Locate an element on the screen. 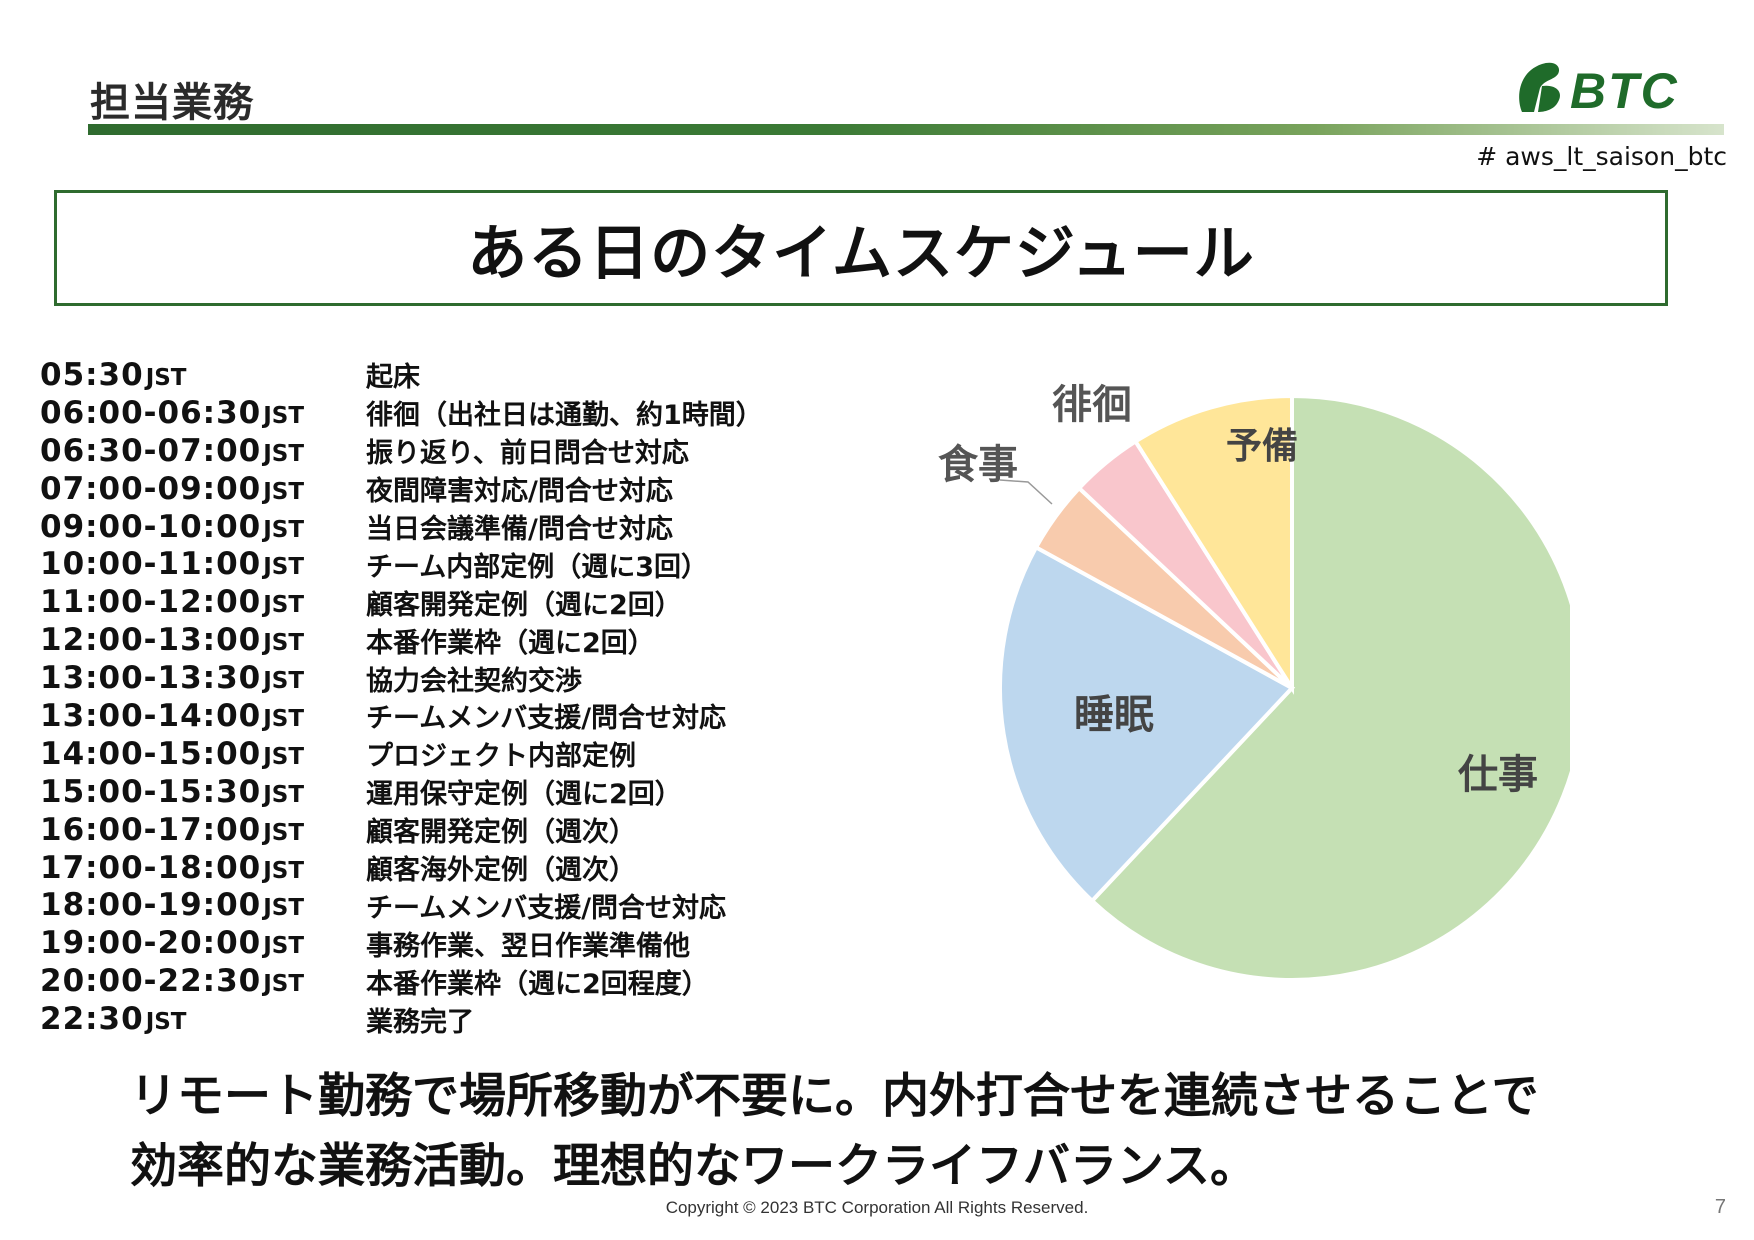 This screenshot has height=1240, width=1754. schedule-time: 20:00-22:30JST is located at coordinates (203, 981).